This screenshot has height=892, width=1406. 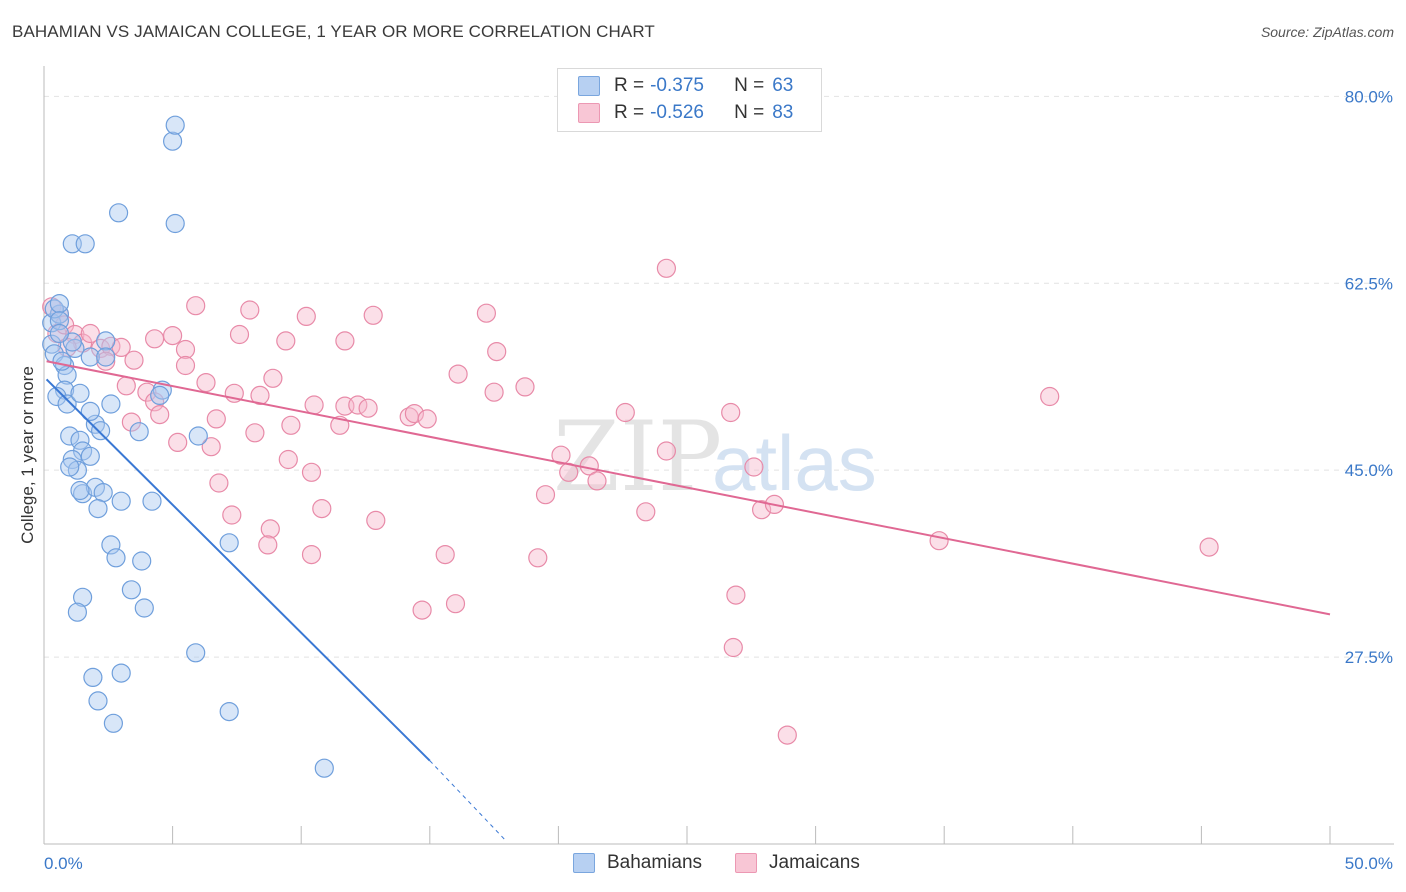 I want to click on y-axis-title: College, 1 year or more, so click(x=27, y=455).